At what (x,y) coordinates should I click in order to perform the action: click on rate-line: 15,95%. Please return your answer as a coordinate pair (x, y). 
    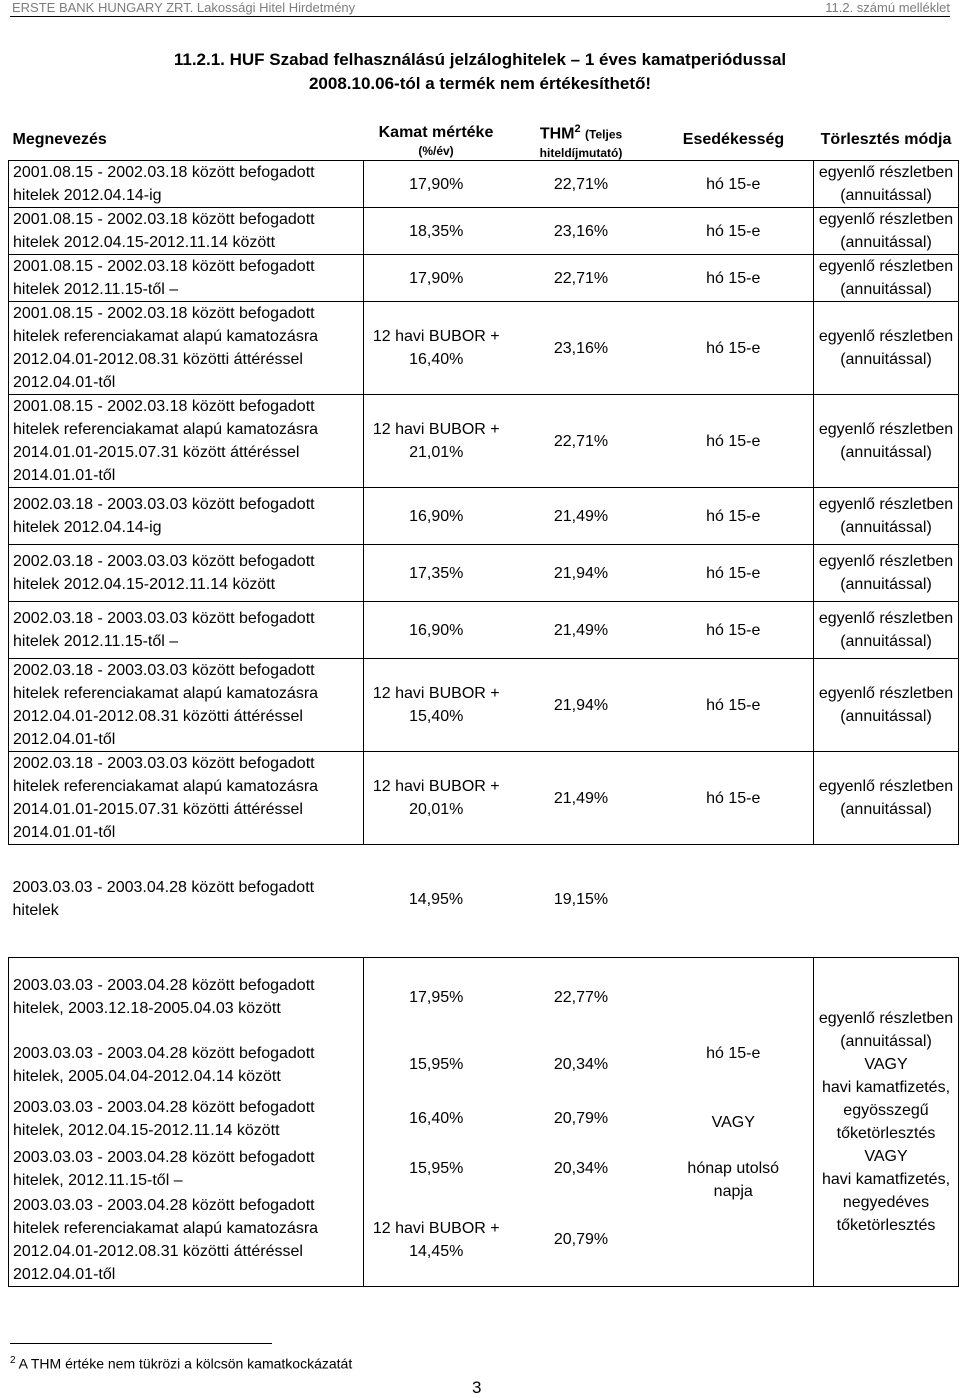
    Looking at the image, I should click on (436, 1065).